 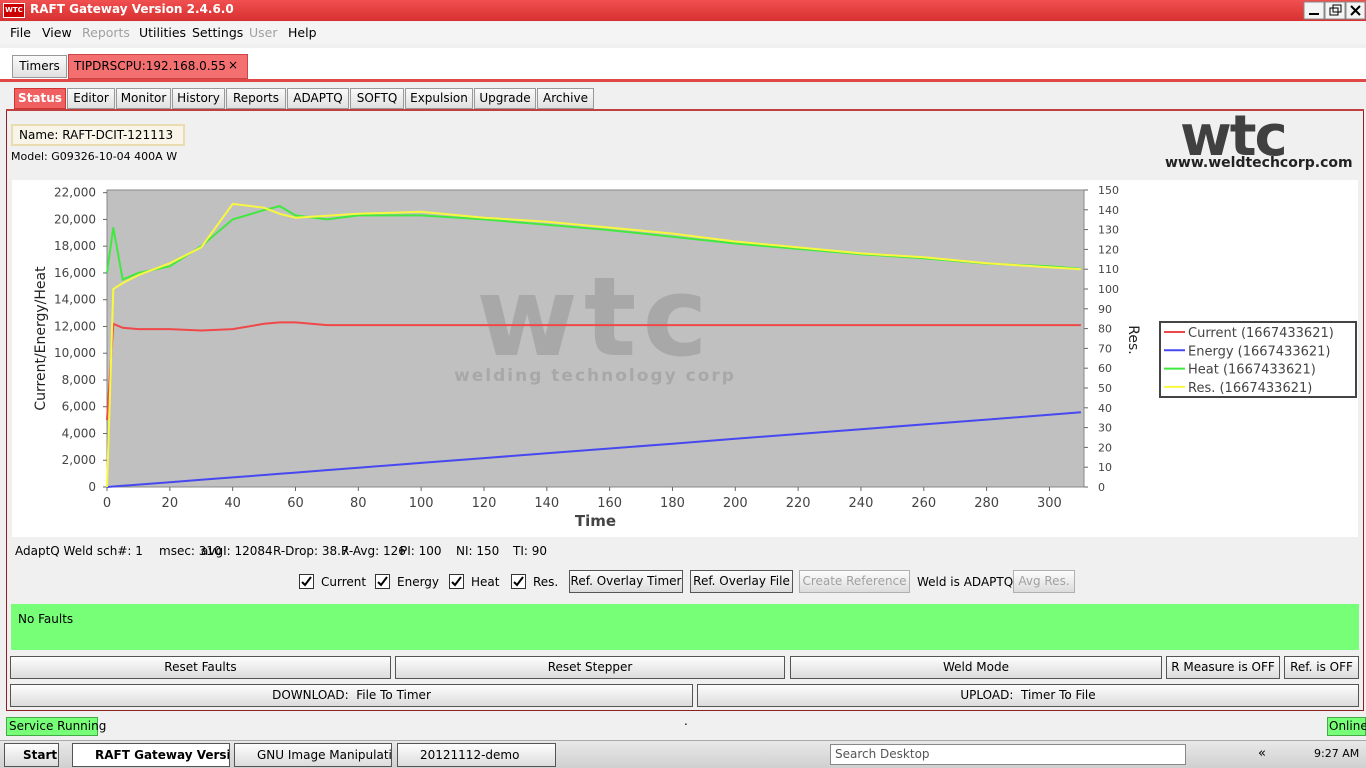 What do you see at coordinates (373, 551) in the screenshot?
I see `stat: R-Avg: 126` at bounding box center [373, 551].